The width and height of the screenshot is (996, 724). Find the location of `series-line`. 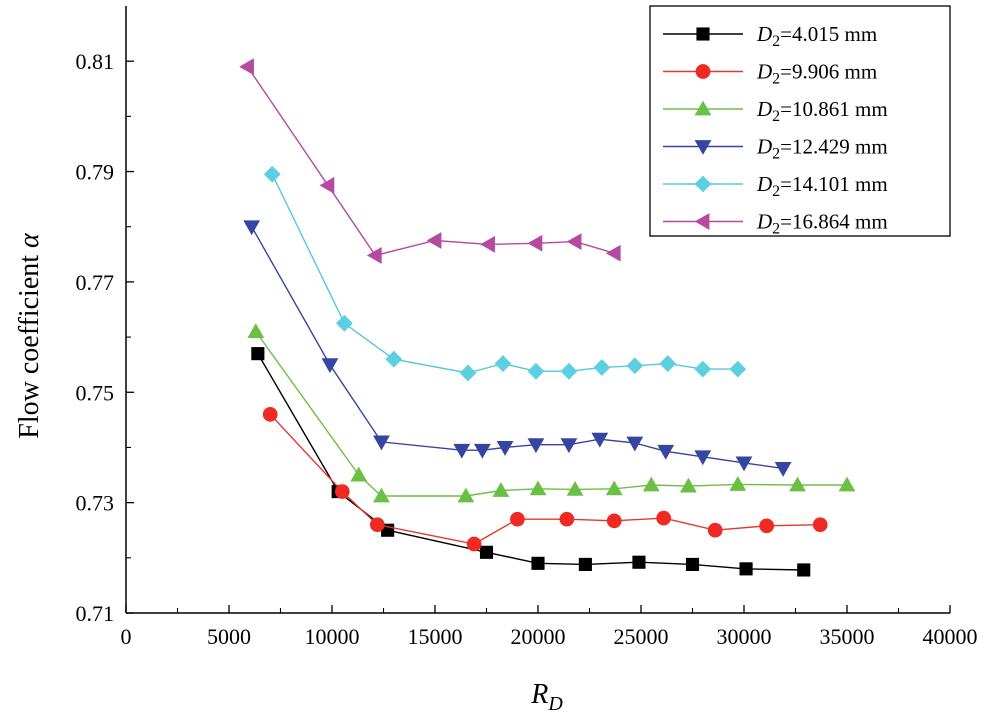

series-line is located at coordinates (430, 161).